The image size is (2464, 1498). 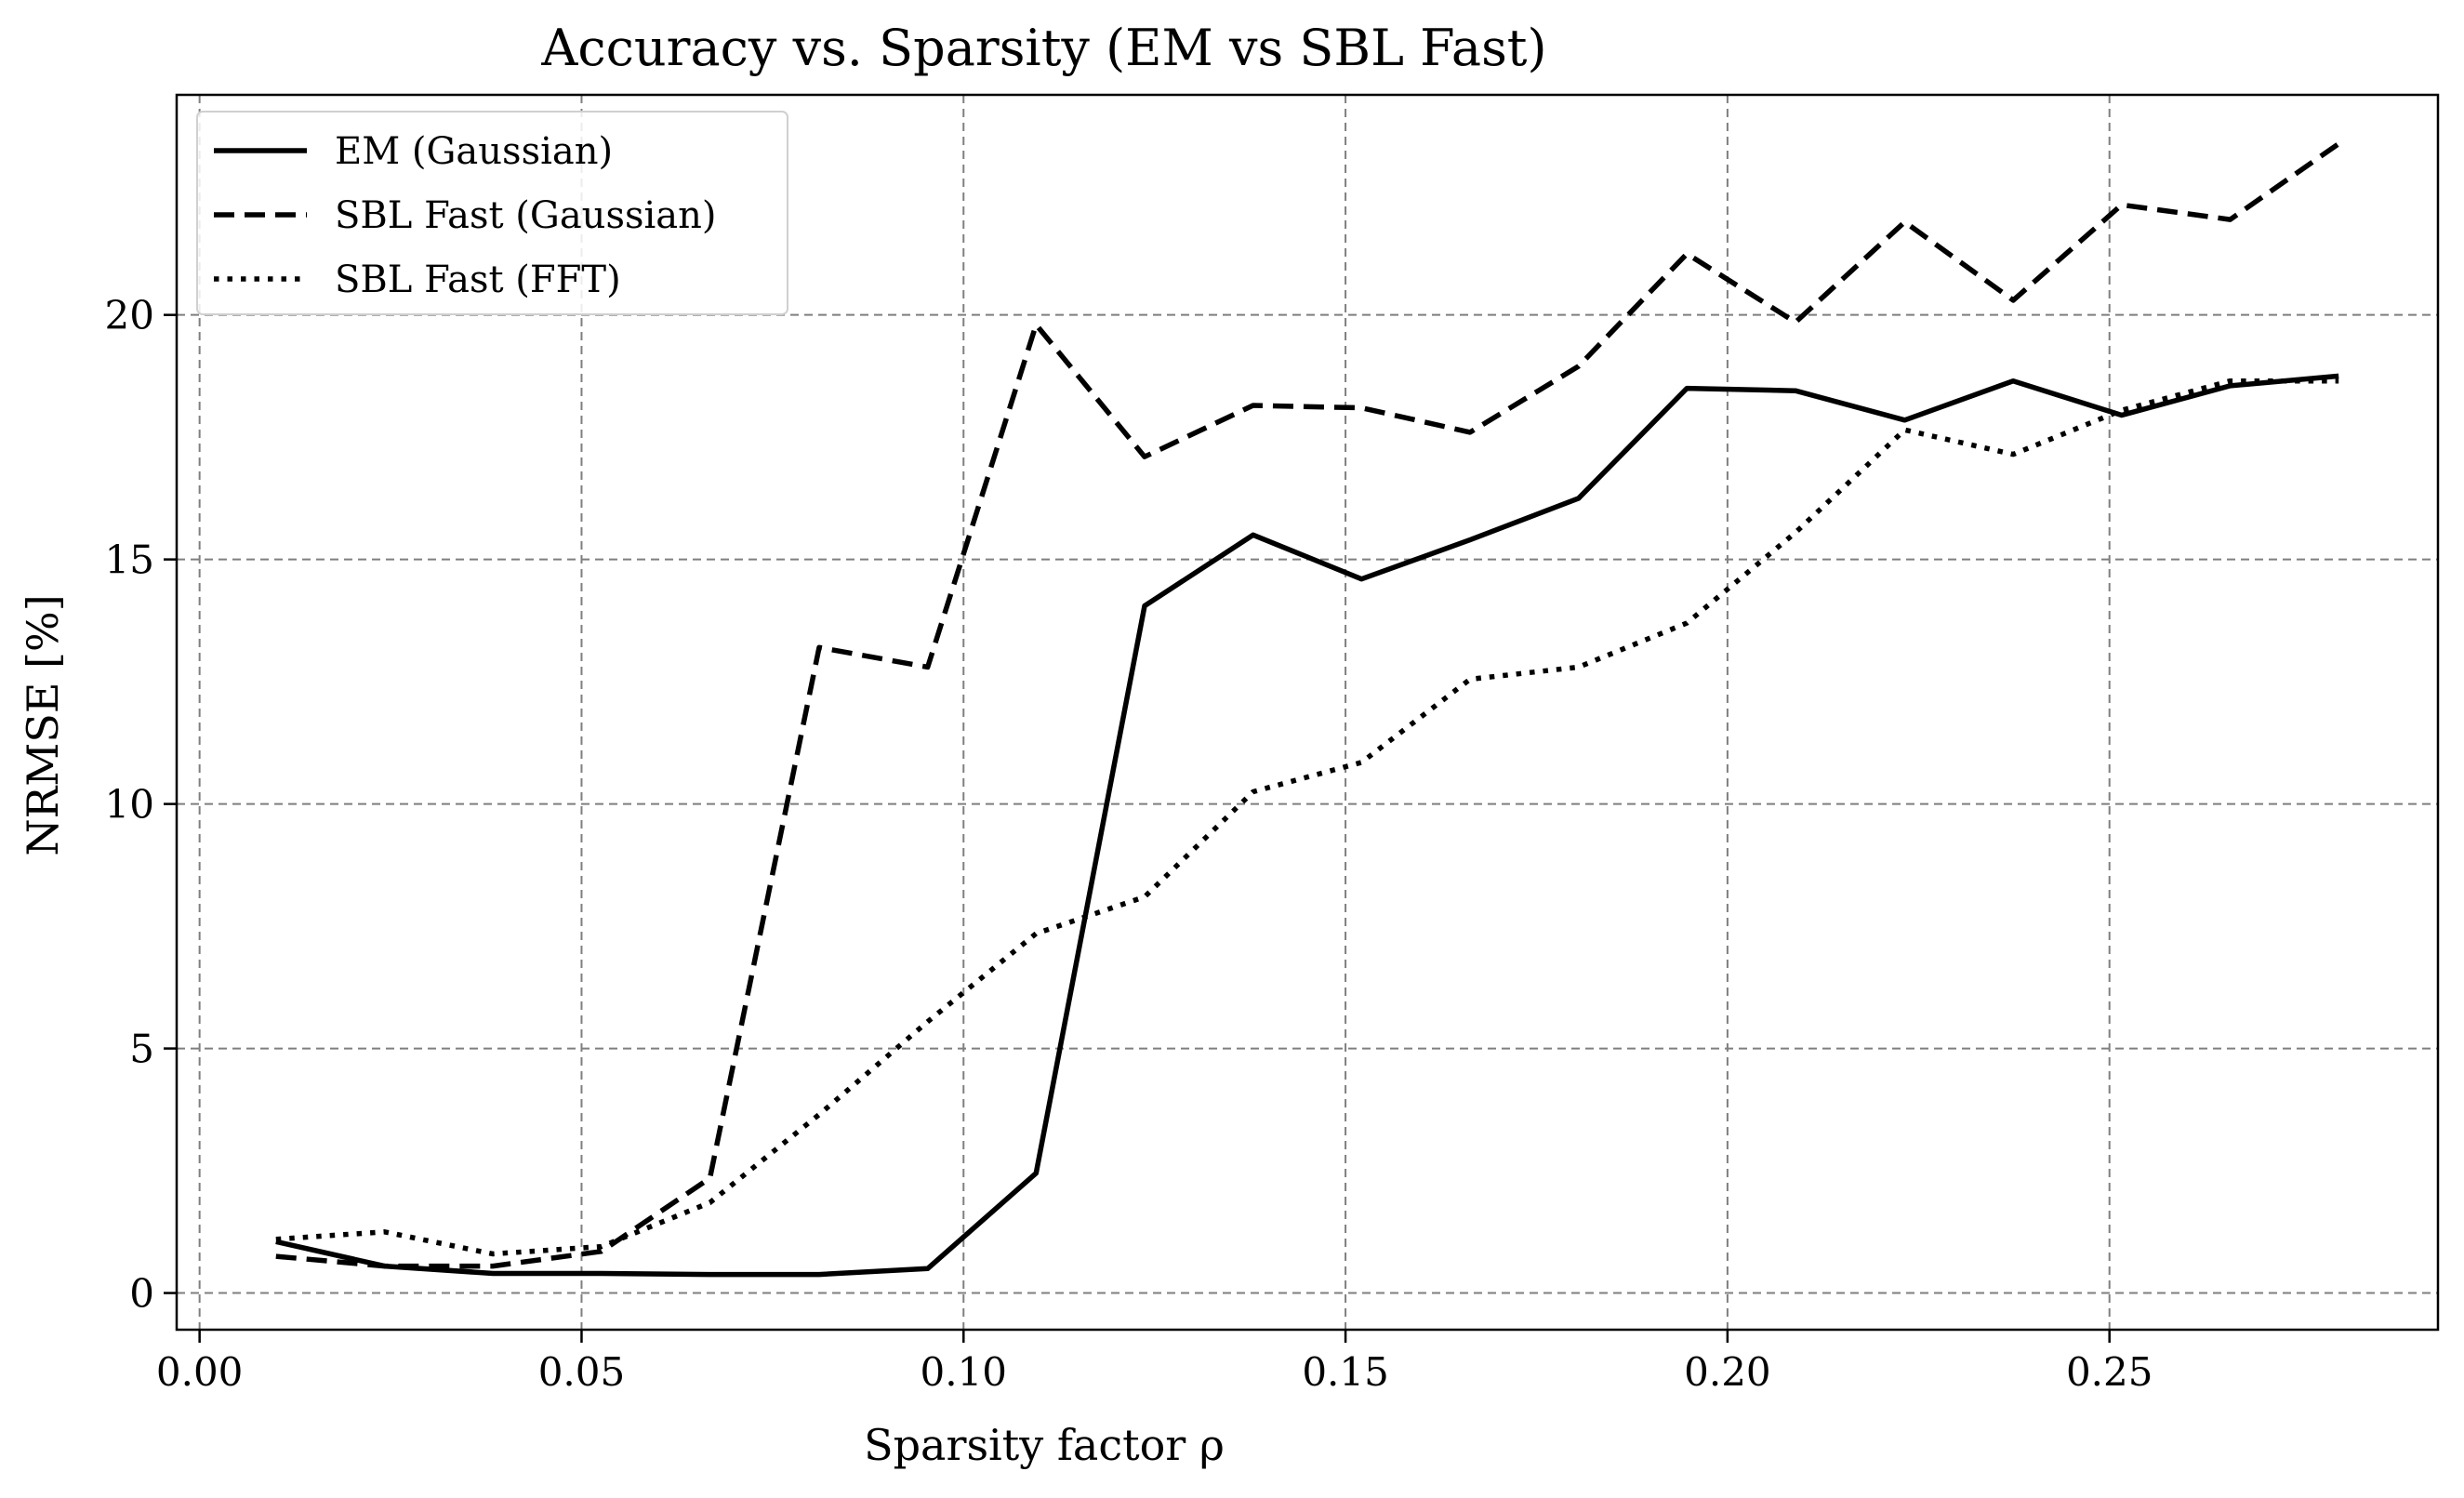 What do you see at coordinates (526, 215) in the screenshot?
I see `legend-label: SBL Fast (Gaussian)` at bounding box center [526, 215].